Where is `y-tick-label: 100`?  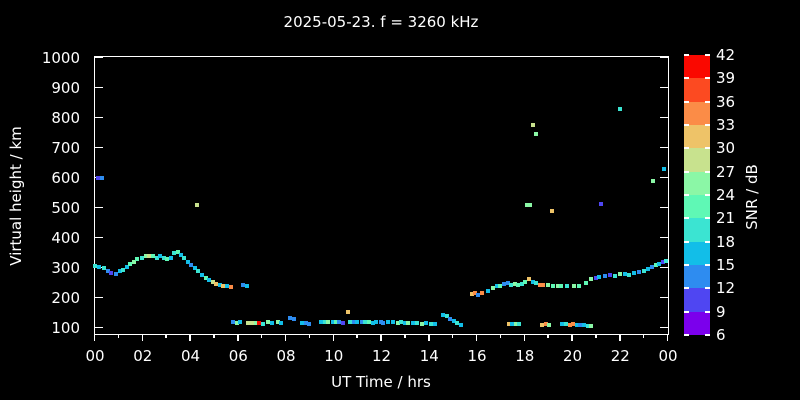
y-tick-label: 100 is located at coordinates (65, 328).